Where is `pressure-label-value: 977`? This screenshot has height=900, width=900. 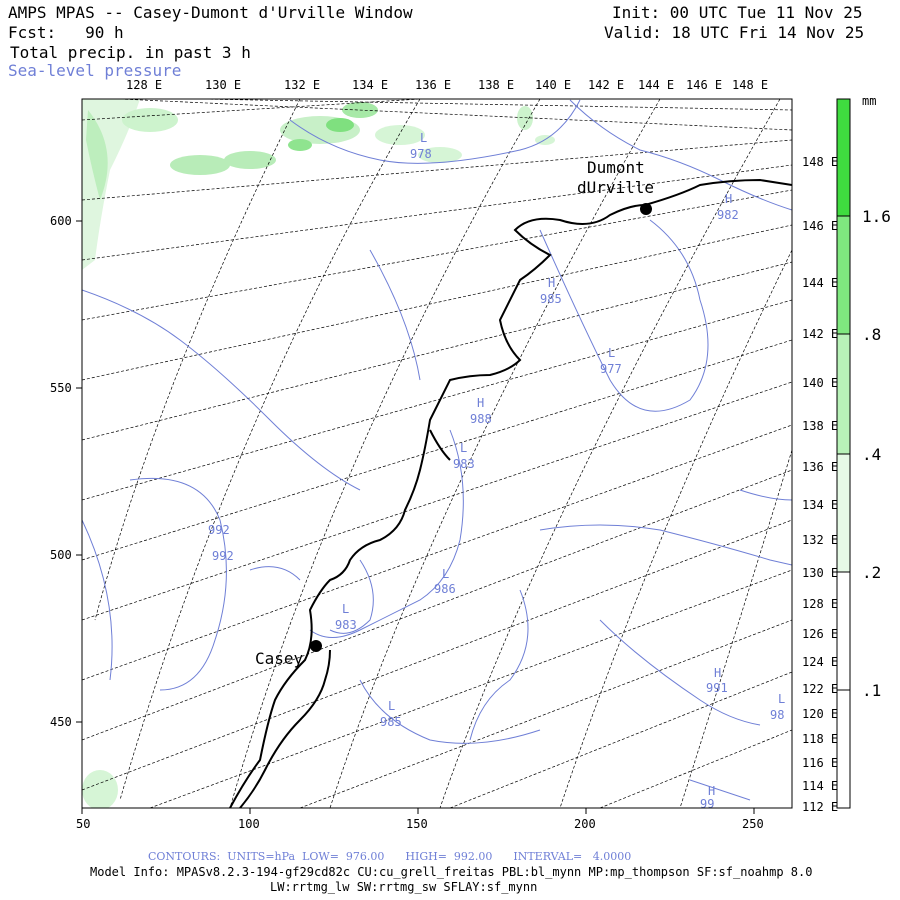
pressure-label-value: 977 is located at coordinates (611, 369).